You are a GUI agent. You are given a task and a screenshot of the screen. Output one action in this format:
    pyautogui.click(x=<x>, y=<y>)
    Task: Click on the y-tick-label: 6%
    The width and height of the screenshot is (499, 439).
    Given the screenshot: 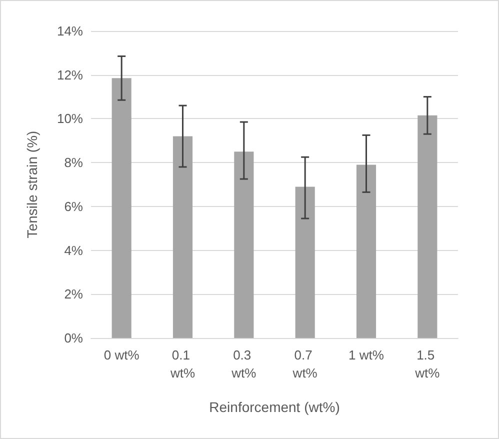 What is the action you would take?
    pyautogui.click(x=74, y=206)
    